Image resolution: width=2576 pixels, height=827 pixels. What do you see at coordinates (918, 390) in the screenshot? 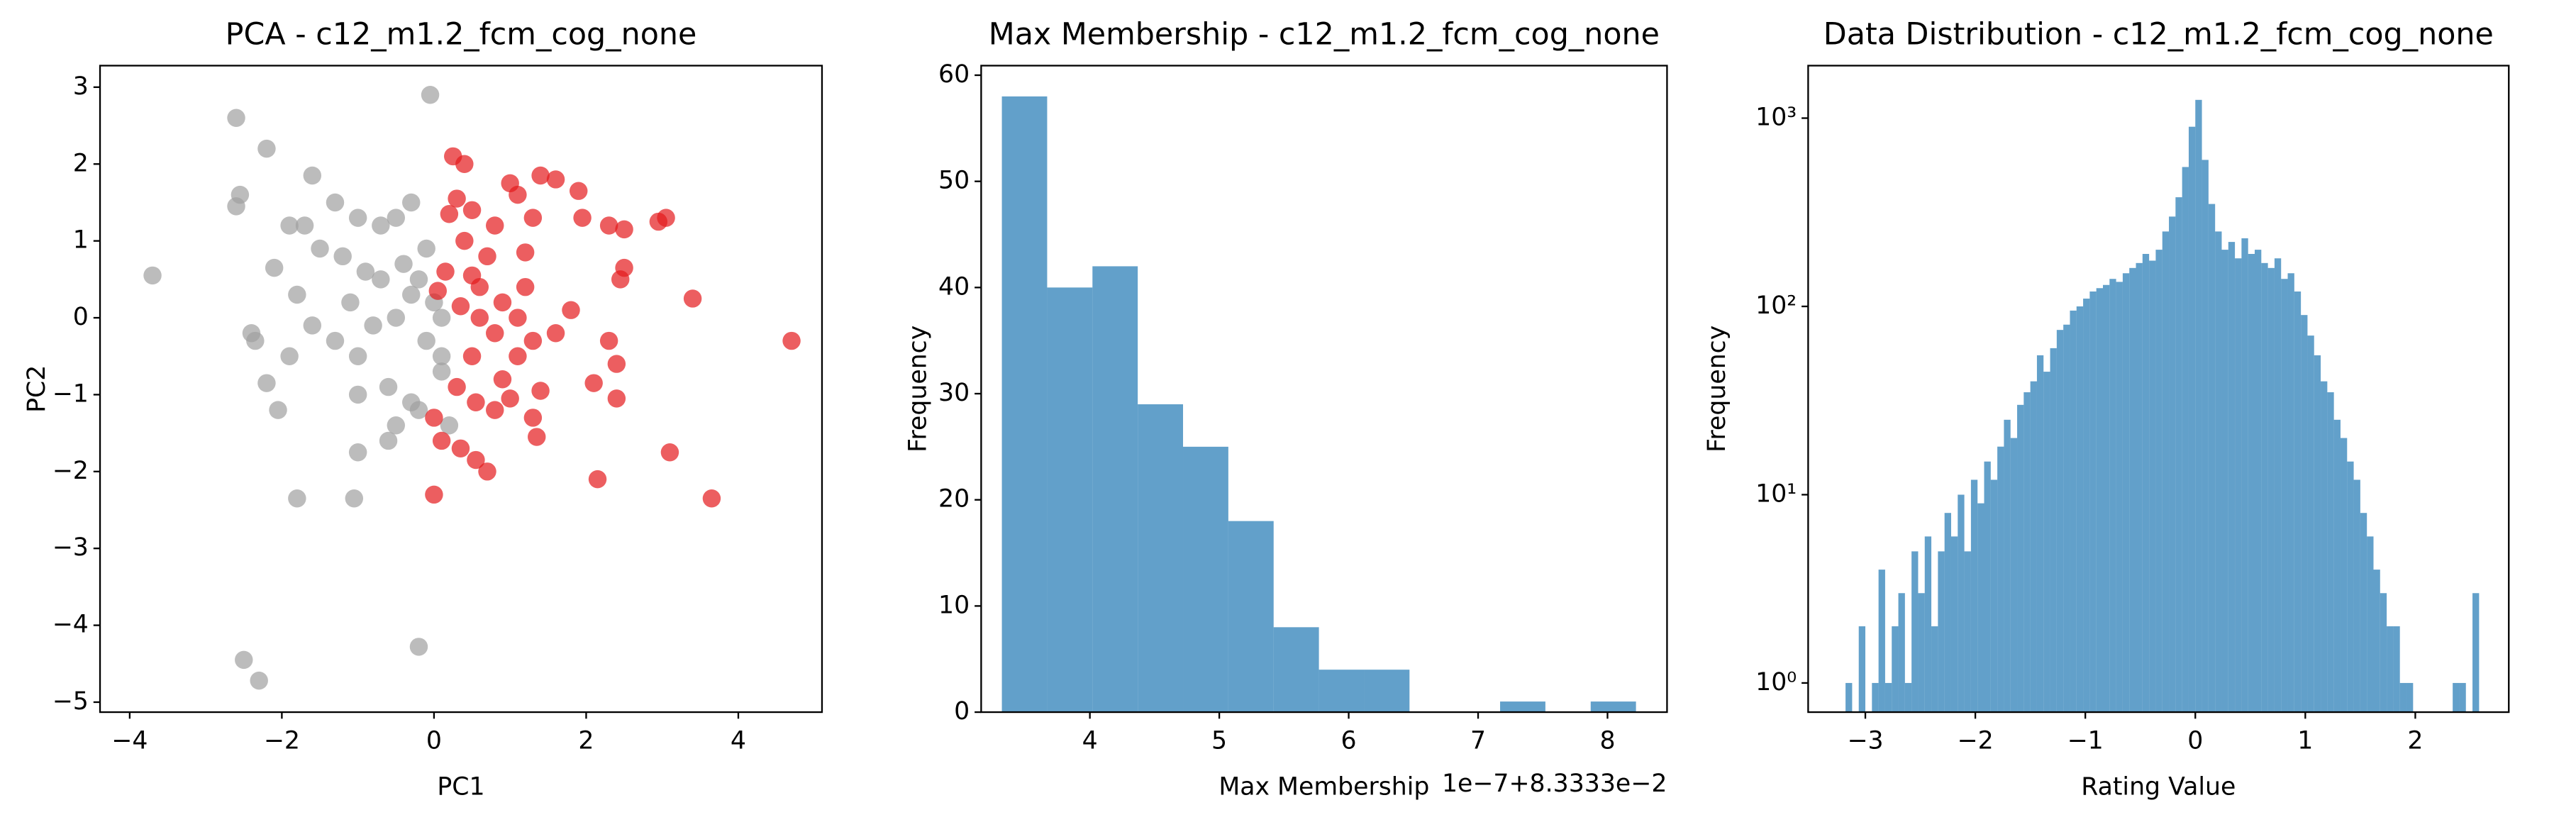
I see `y-axis-label: Frequency` at bounding box center [918, 390].